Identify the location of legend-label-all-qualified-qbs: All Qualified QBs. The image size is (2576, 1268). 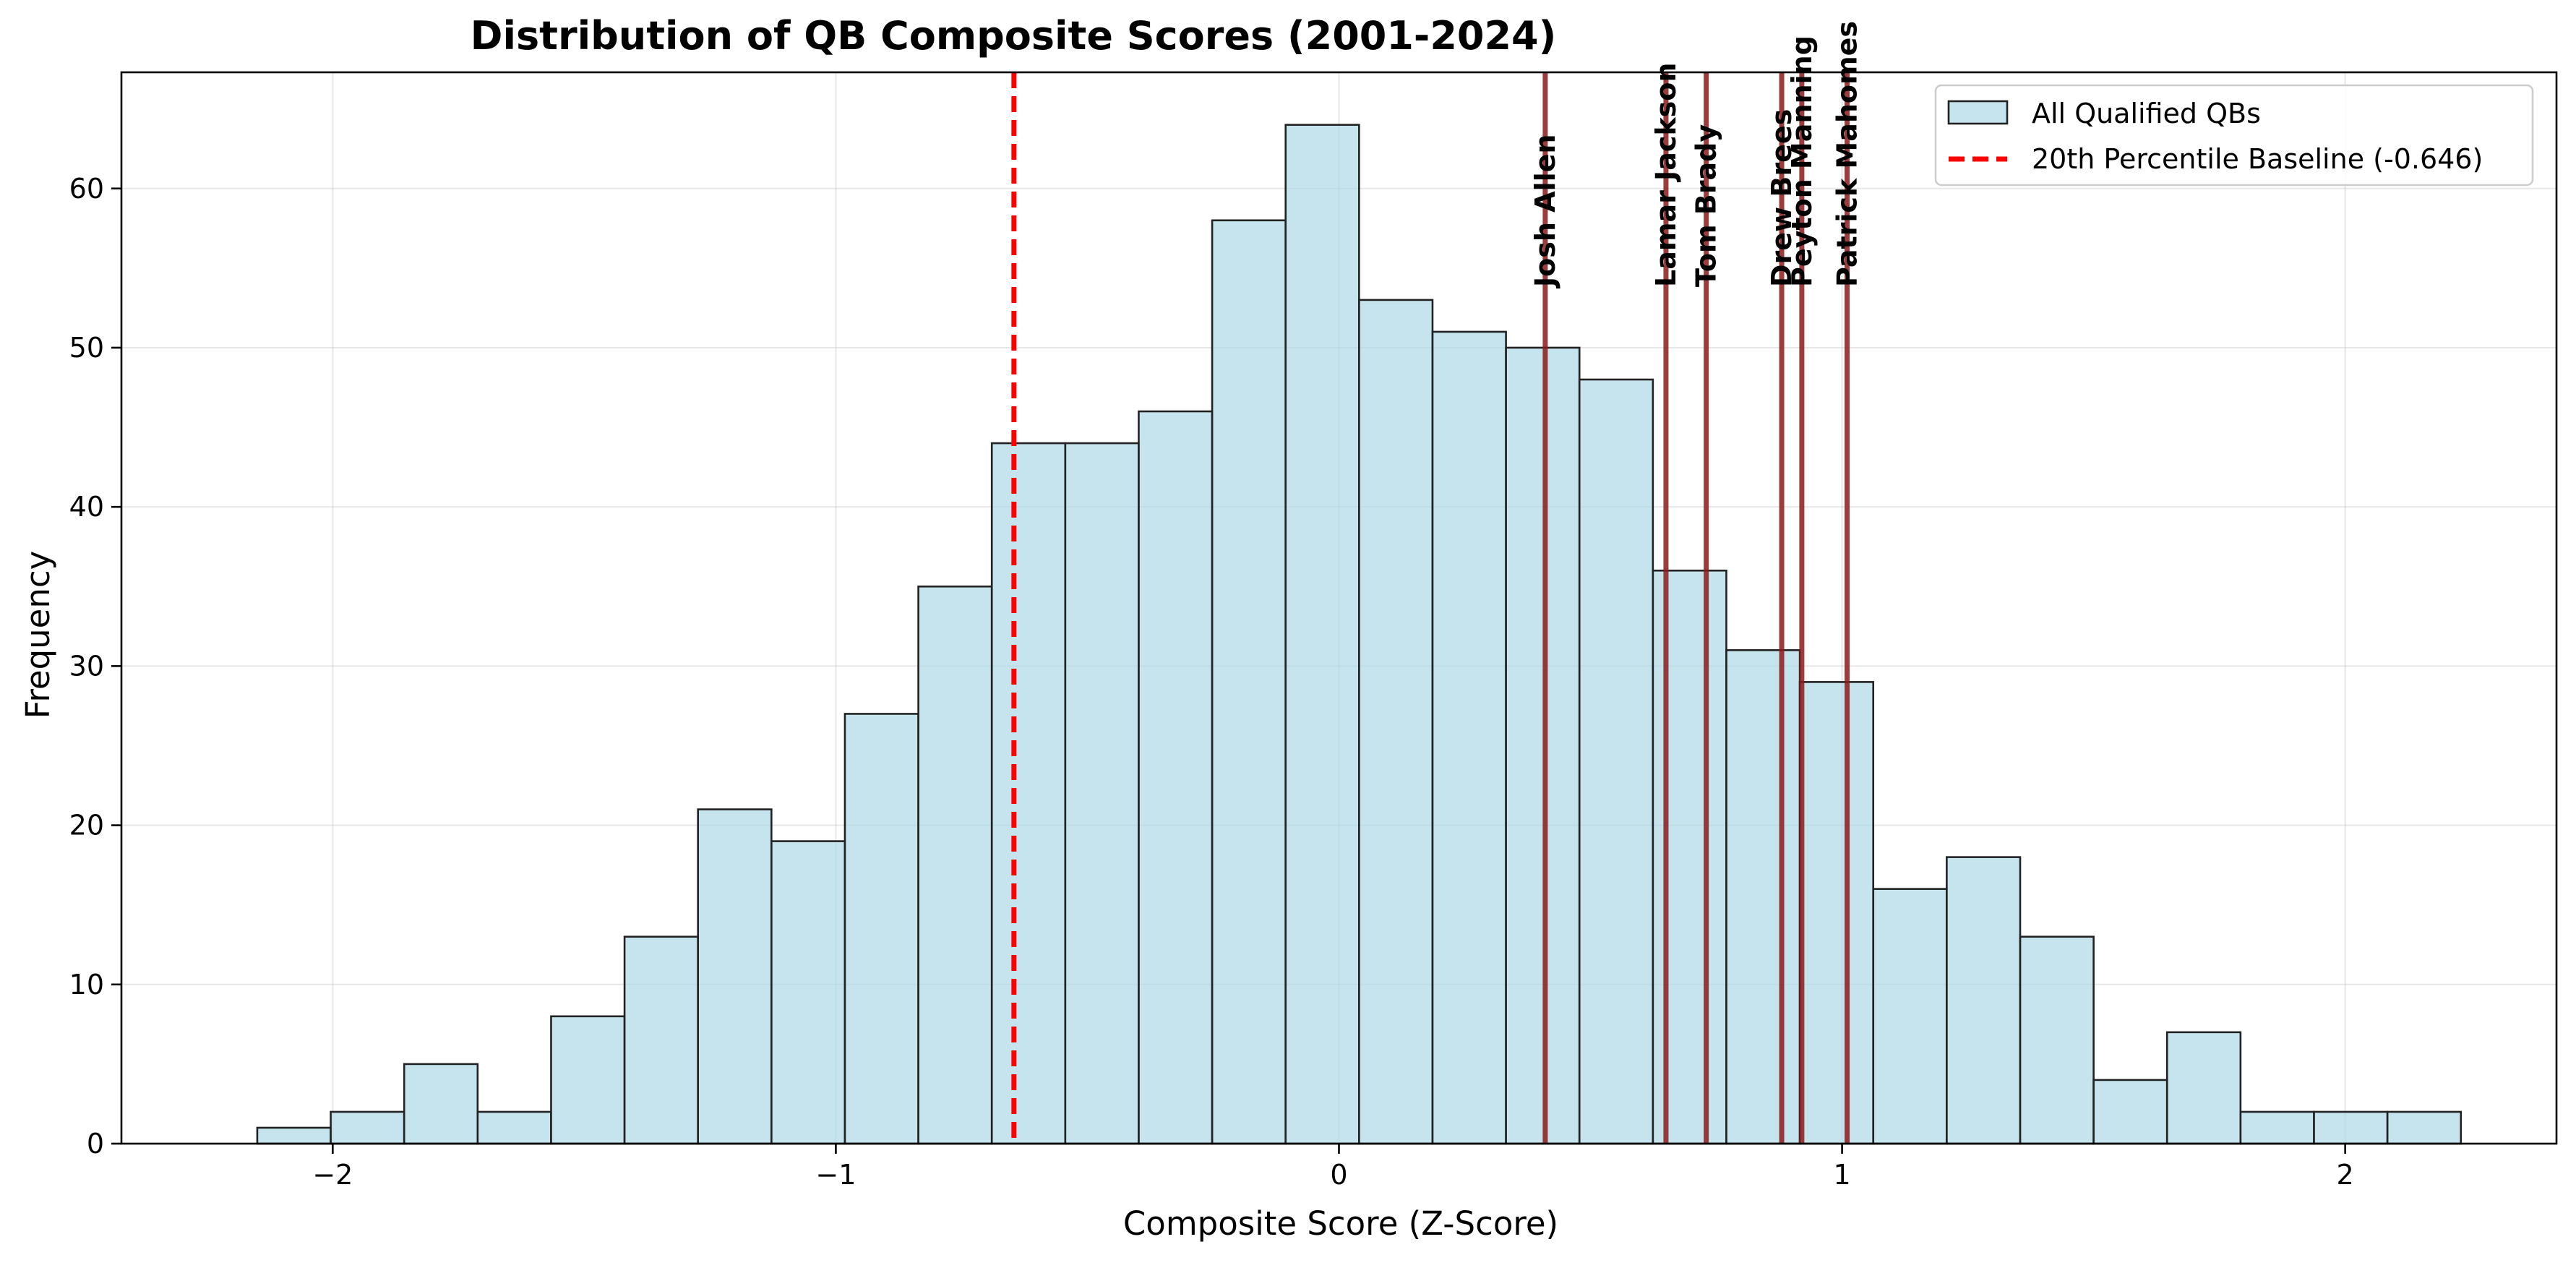
(2146, 113).